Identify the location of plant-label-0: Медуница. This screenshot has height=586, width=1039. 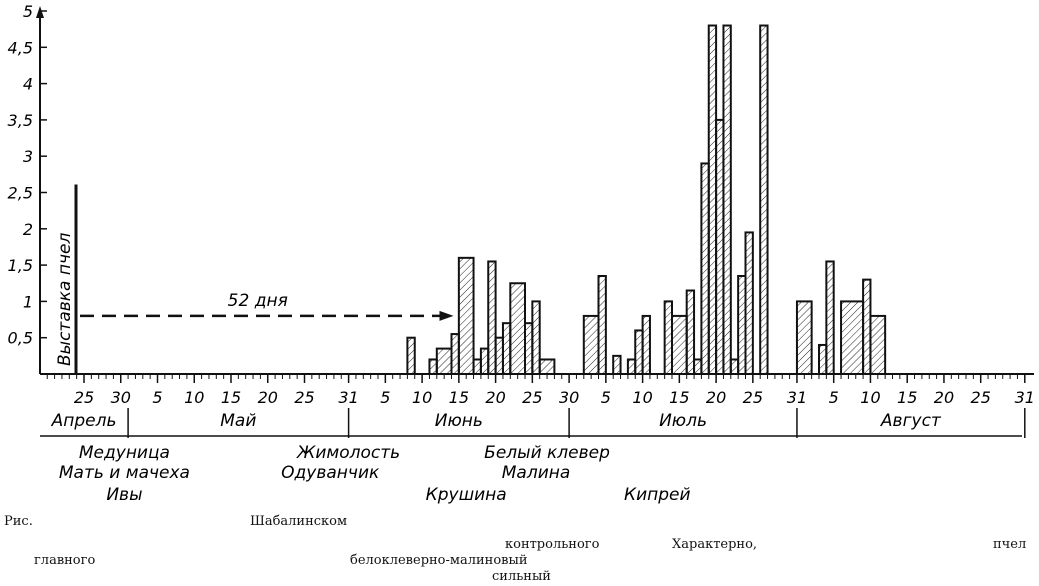
(124, 453).